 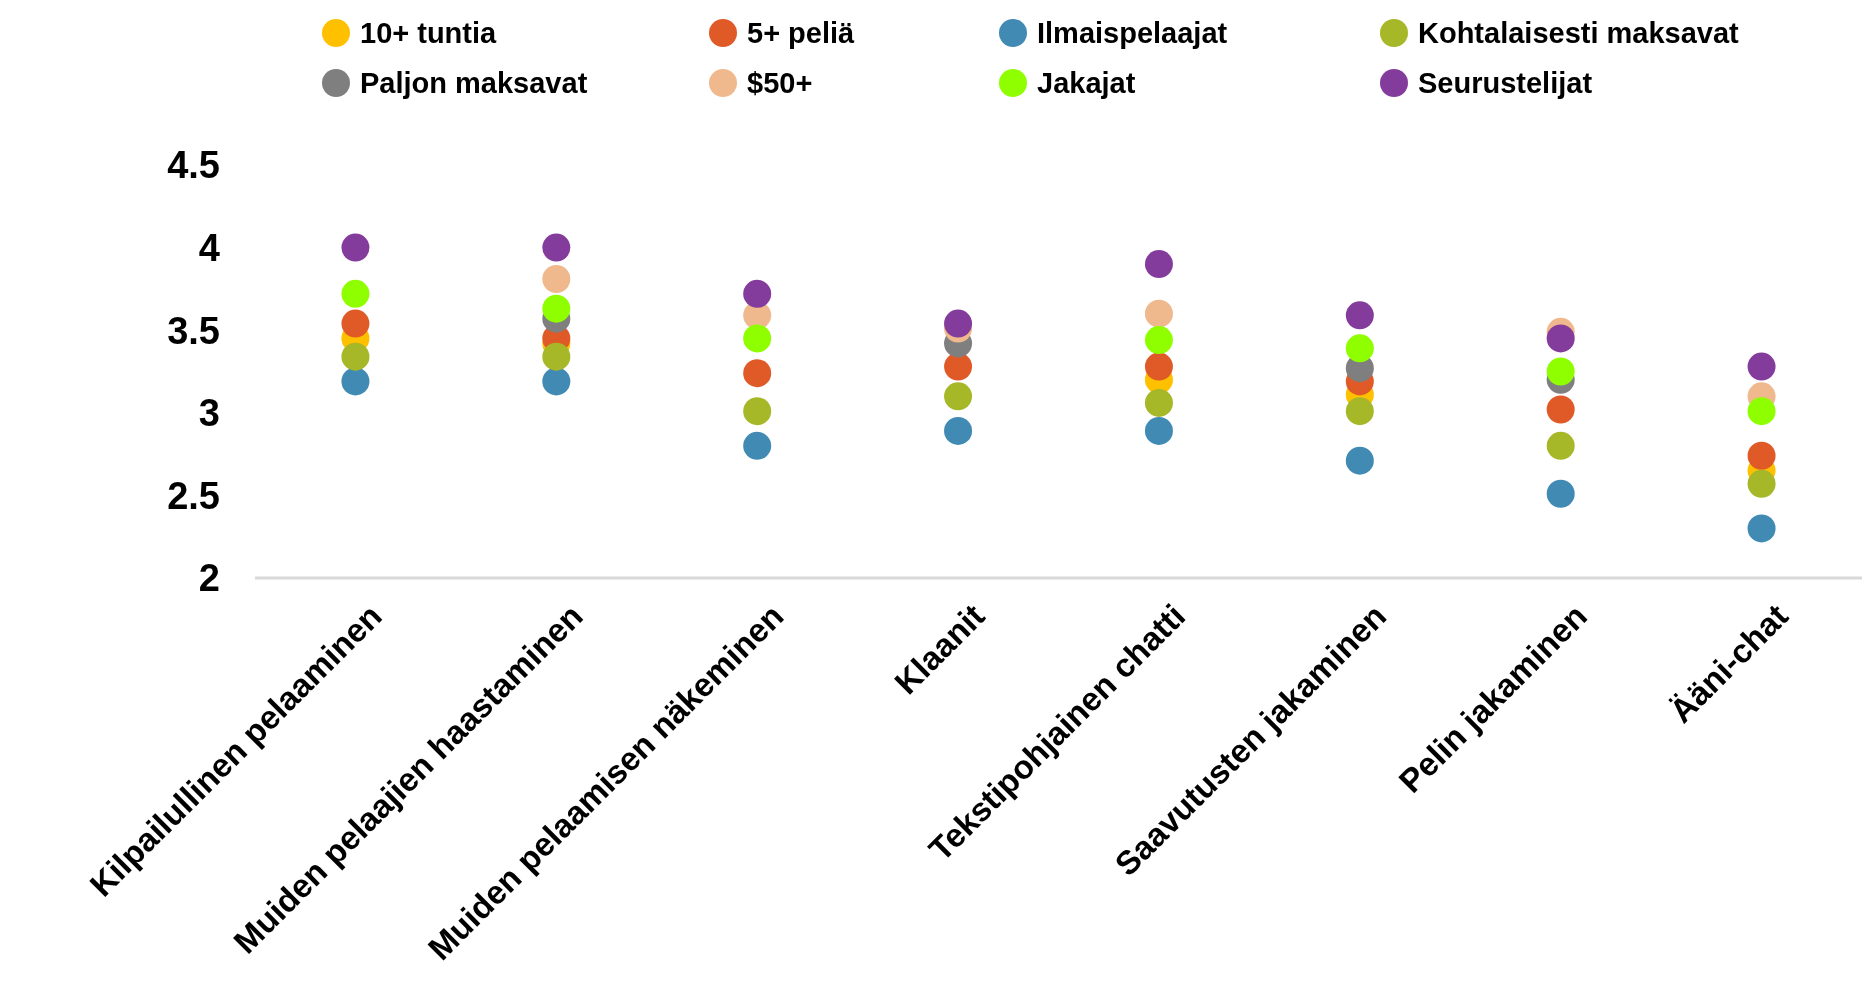 I want to click on legend-label: 5+ peliä, so click(x=801, y=33).